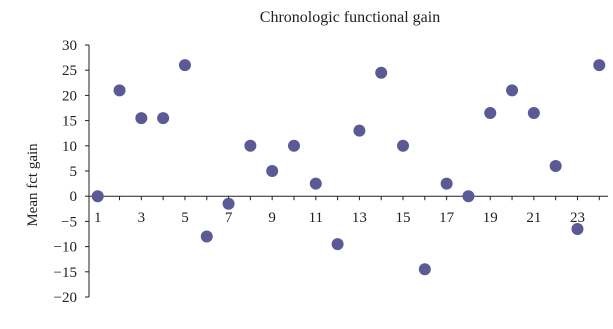 The image size is (613, 329). Describe the element at coordinates (69, 222) in the screenshot. I see `y-tick-label: −5` at that location.